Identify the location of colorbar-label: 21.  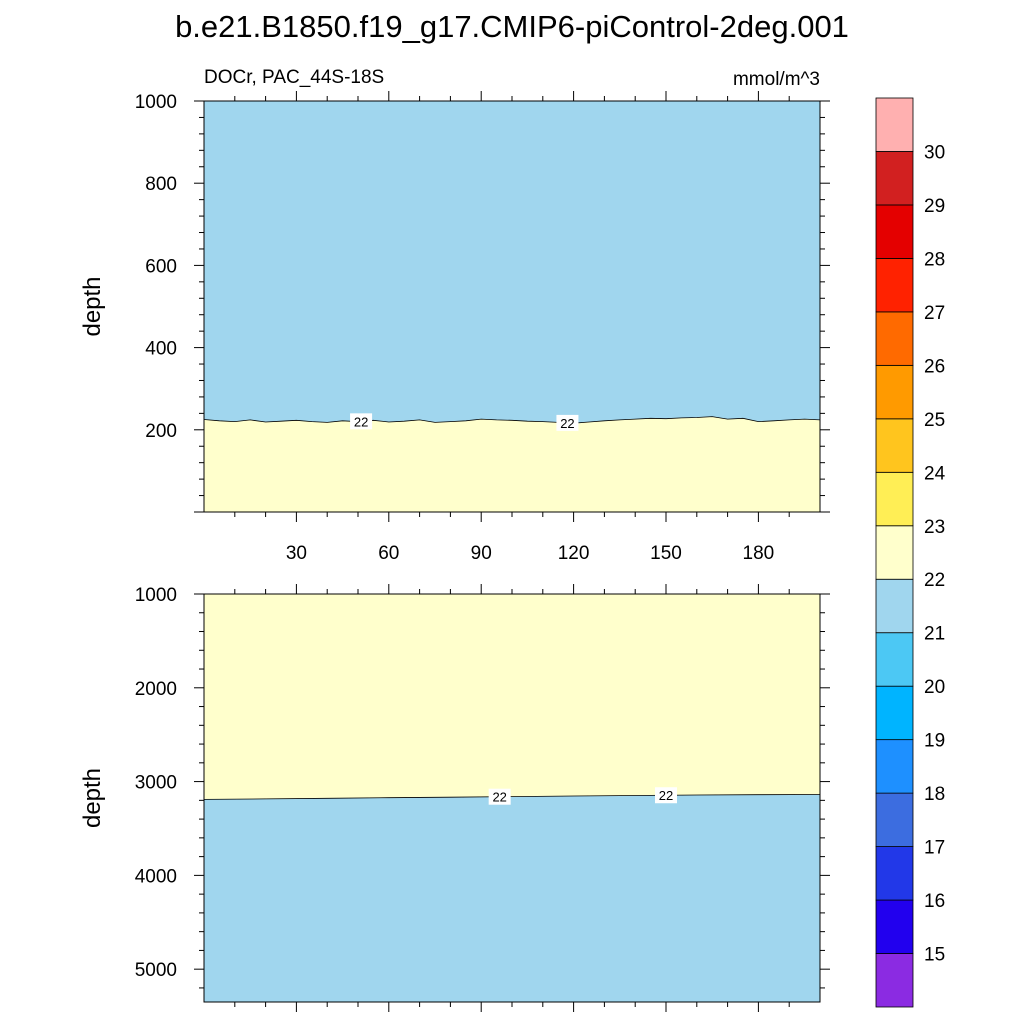
(934, 634).